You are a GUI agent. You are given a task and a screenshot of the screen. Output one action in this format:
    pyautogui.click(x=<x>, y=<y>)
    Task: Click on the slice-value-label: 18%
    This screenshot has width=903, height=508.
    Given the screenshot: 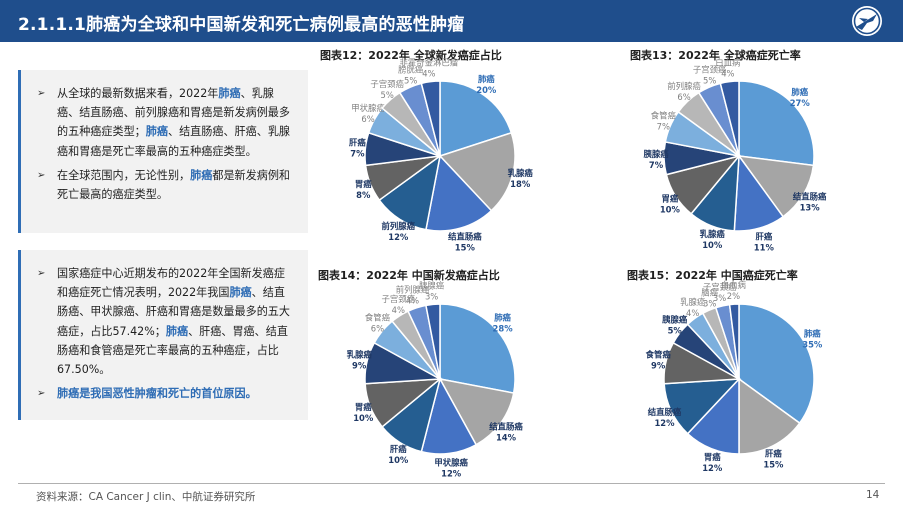 What is the action you would take?
    pyautogui.click(x=520, y=184)
    